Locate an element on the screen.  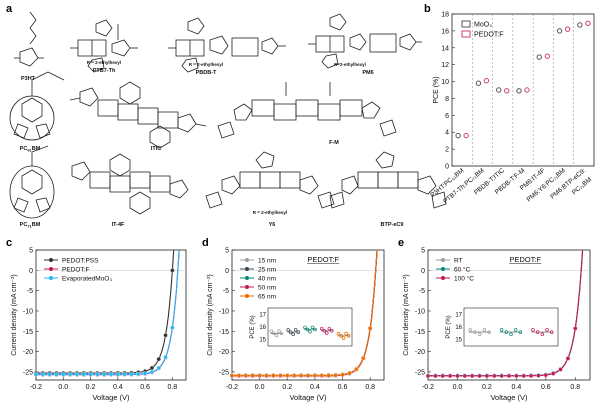
legend-label-b: MoO₃ is located at coordinates (483, 25).